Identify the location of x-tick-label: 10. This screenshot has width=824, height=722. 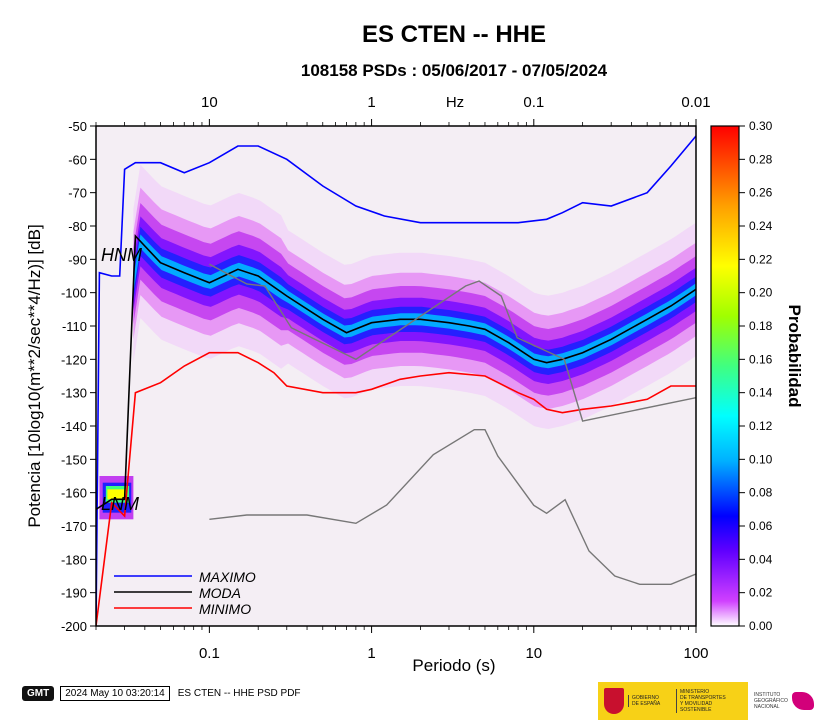
(533, 653).